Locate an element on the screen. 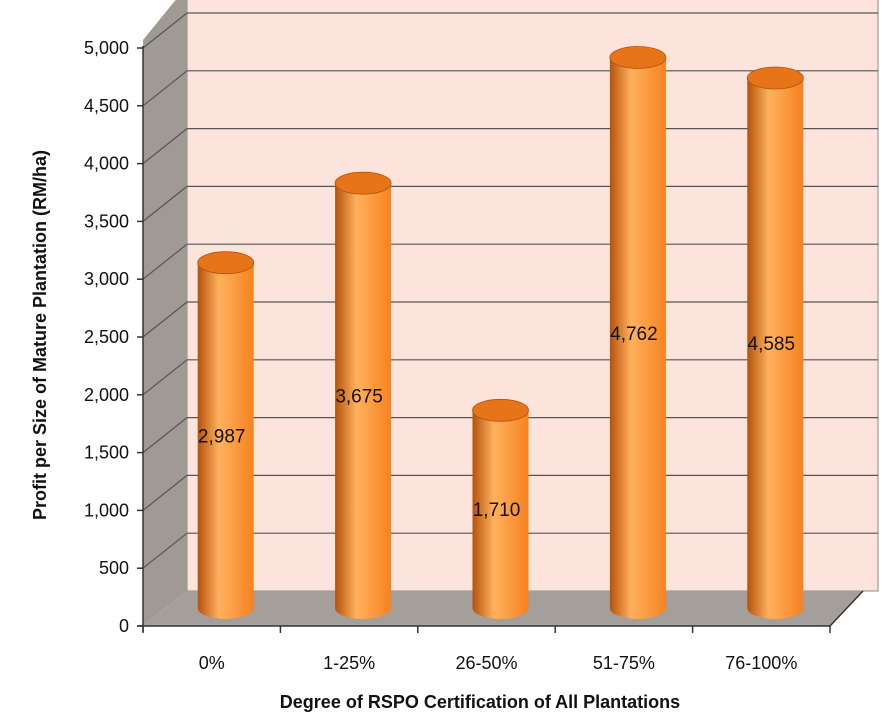  x-tick-label: 76-100% is located at coordinates (761, 663).